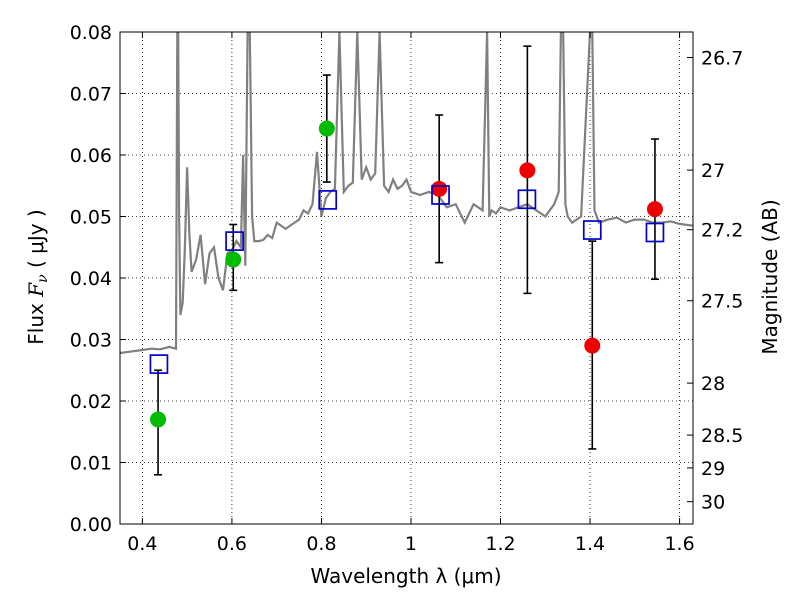 The width and height of the screenshot is (800, 600). Describe the element at coordinates (713, 384) in the screenshot. I see `y2-tick-label: 28` at that location.